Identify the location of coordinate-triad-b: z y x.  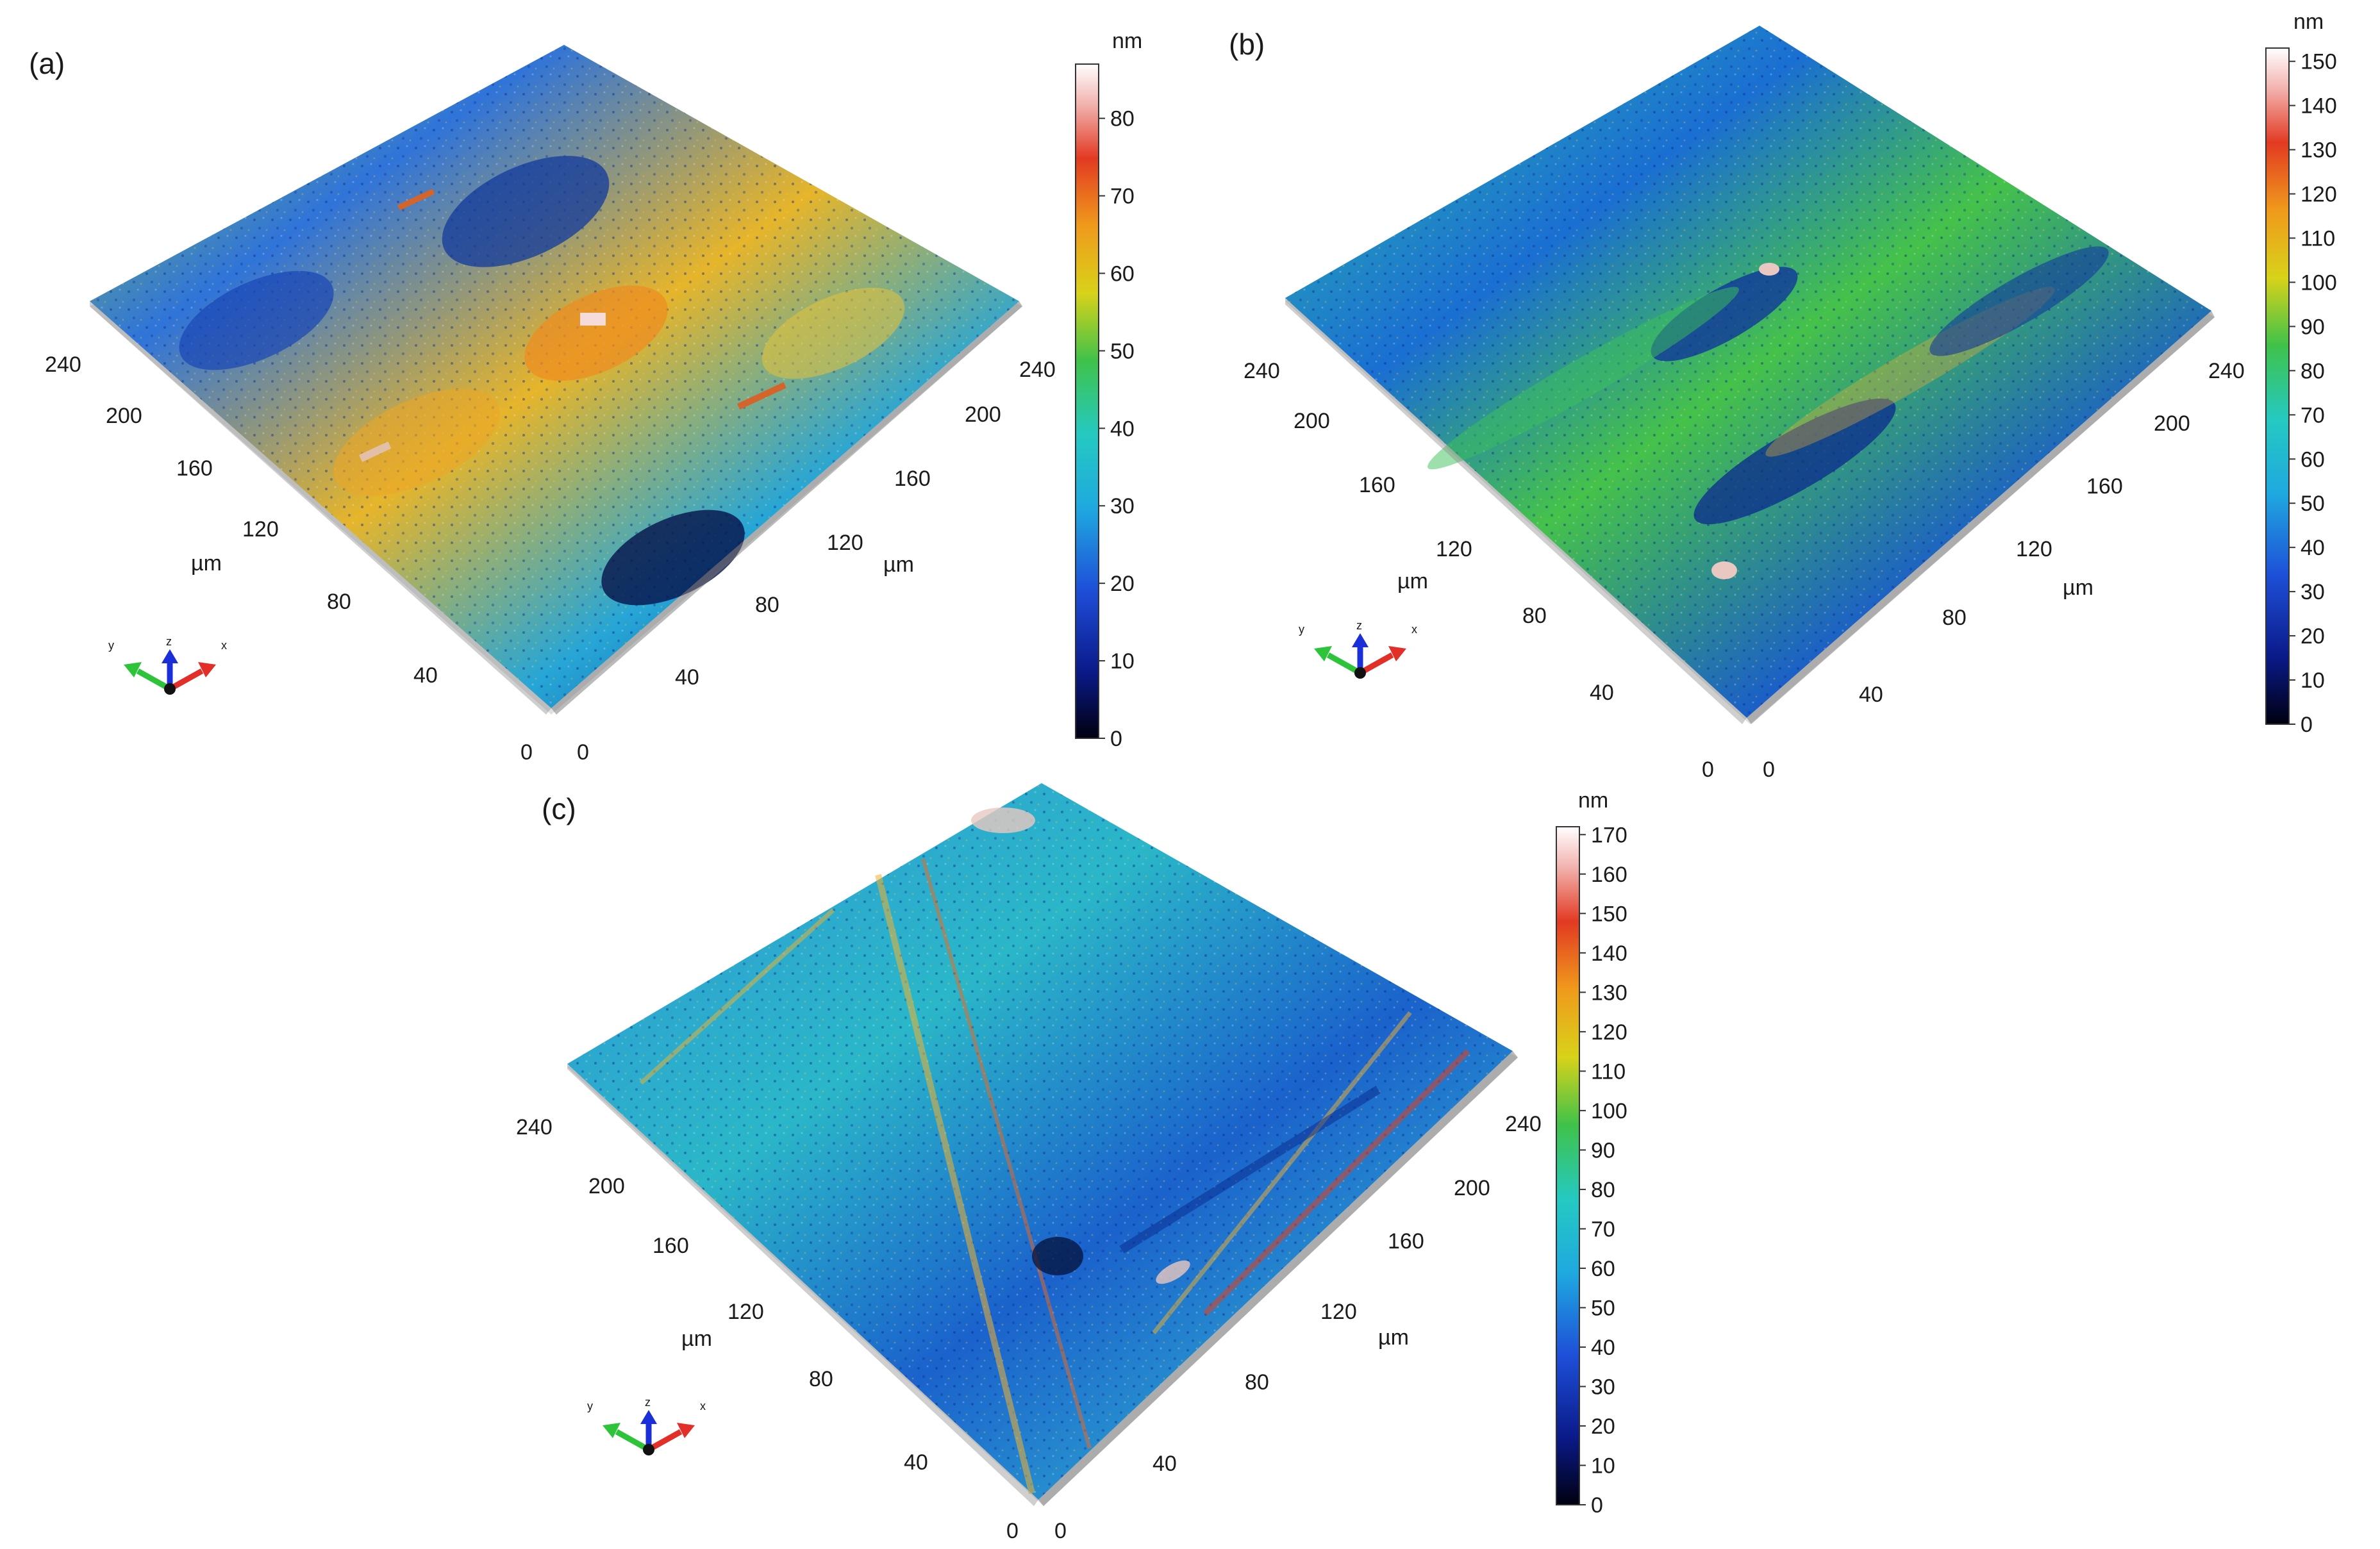
(1358, 649).